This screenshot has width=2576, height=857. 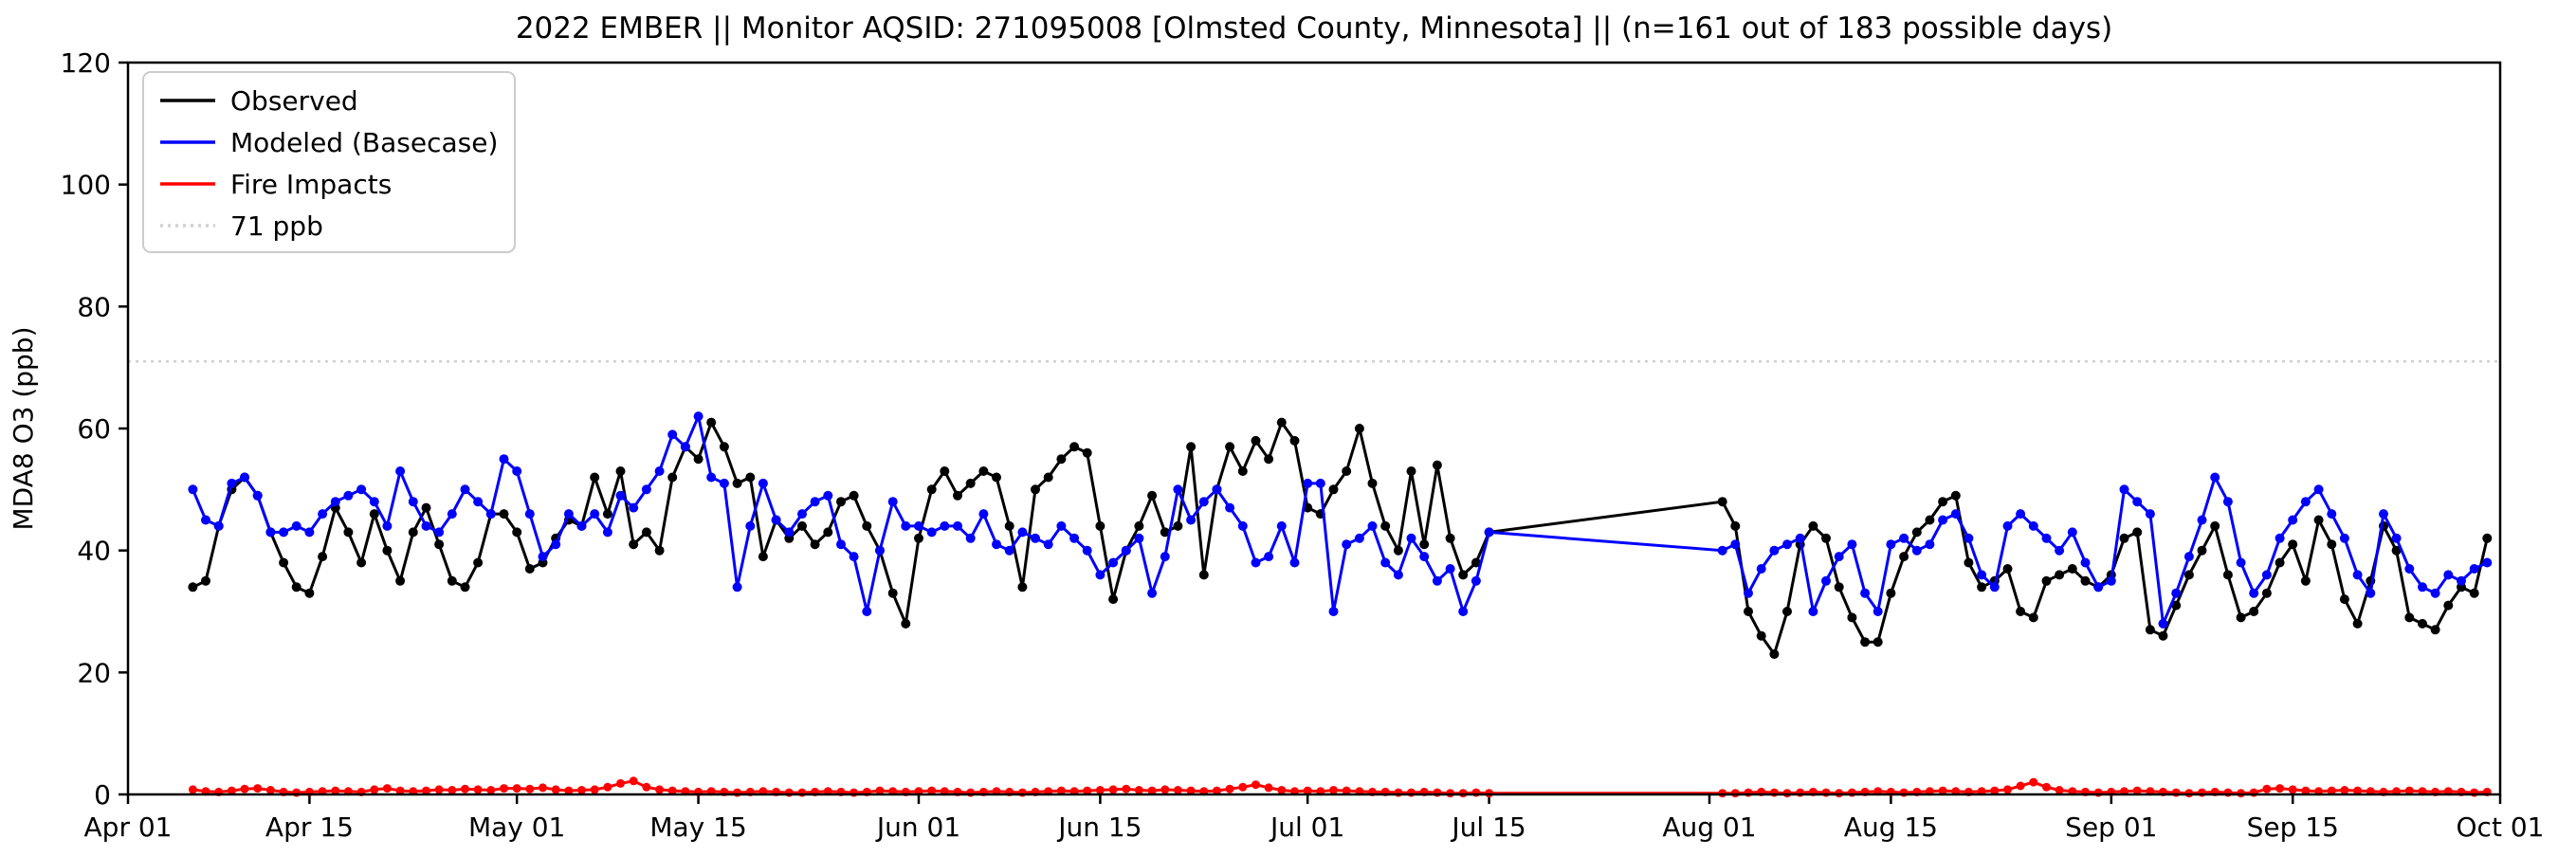 What do you see at coordinates (276, 226) in the screenshot?
I see `legend-label: 71 ppb` at bounding box center [276, 226].